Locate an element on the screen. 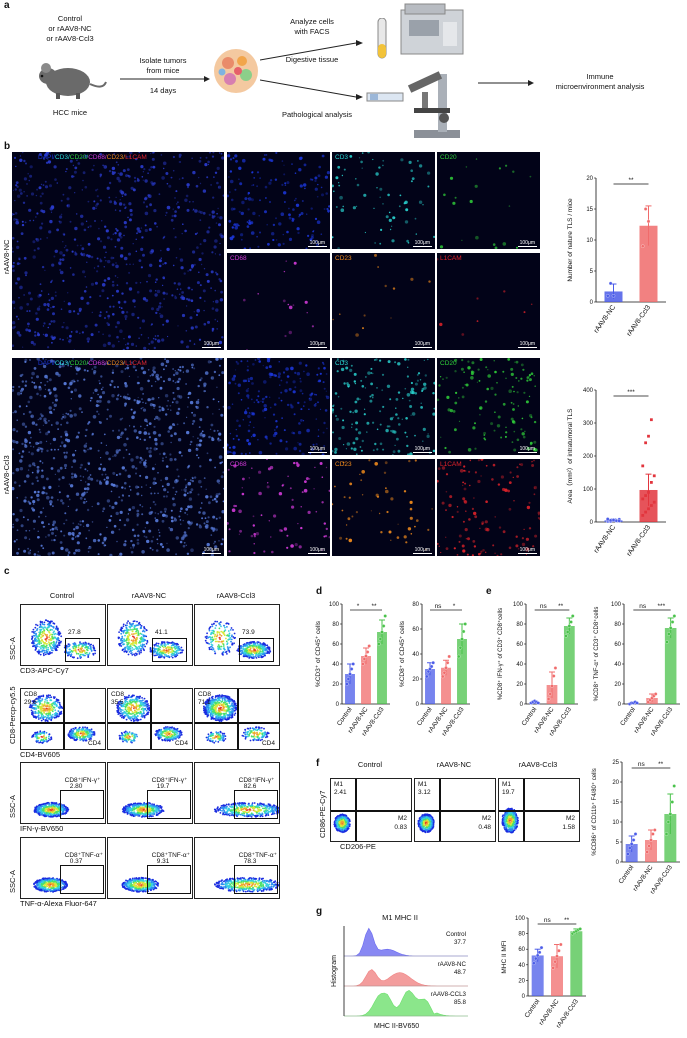 The height and width of the screenshot is (1038, 687). category-label: rAAV8-NC is located at coordinates (605, 539).